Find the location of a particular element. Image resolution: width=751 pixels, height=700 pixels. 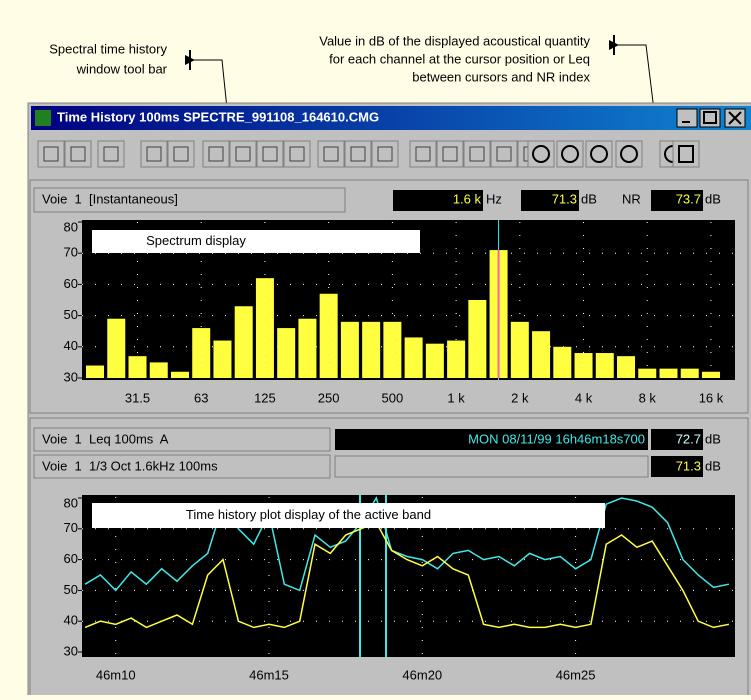

nr-label: NR is located at coordinates (631, 198).